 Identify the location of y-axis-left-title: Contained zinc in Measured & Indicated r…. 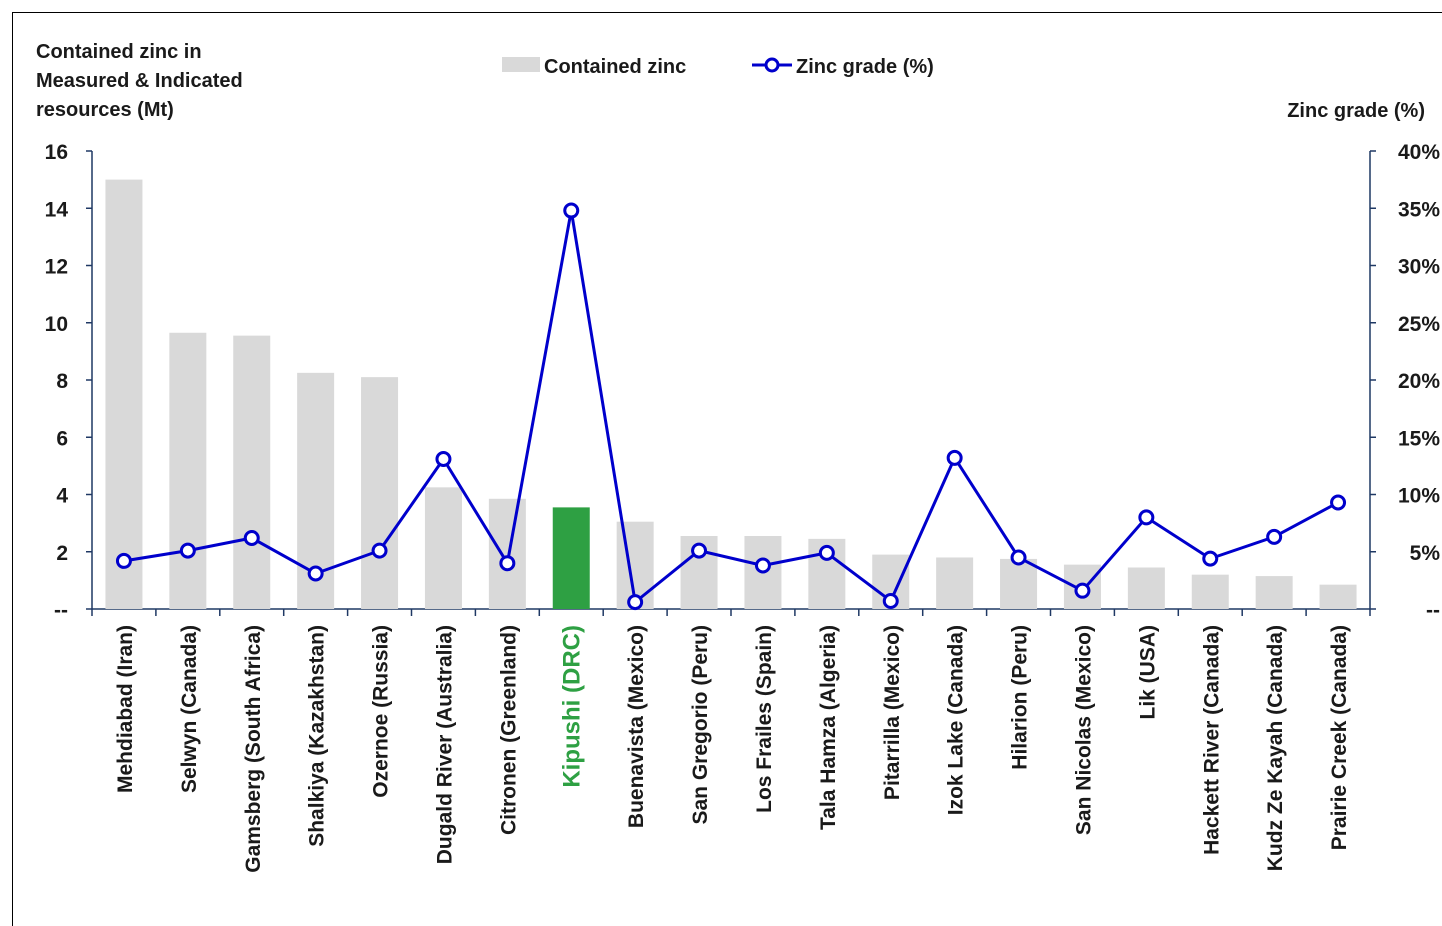
(139, 81).